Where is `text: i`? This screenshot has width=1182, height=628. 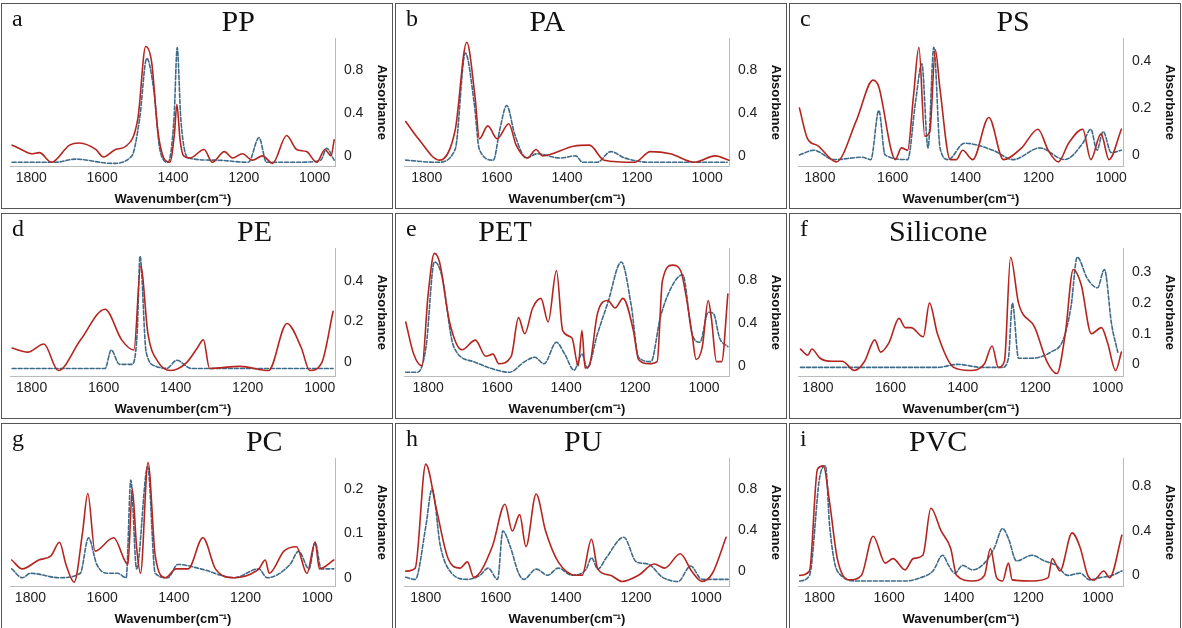
text: i is located at coordinates (803, 438).